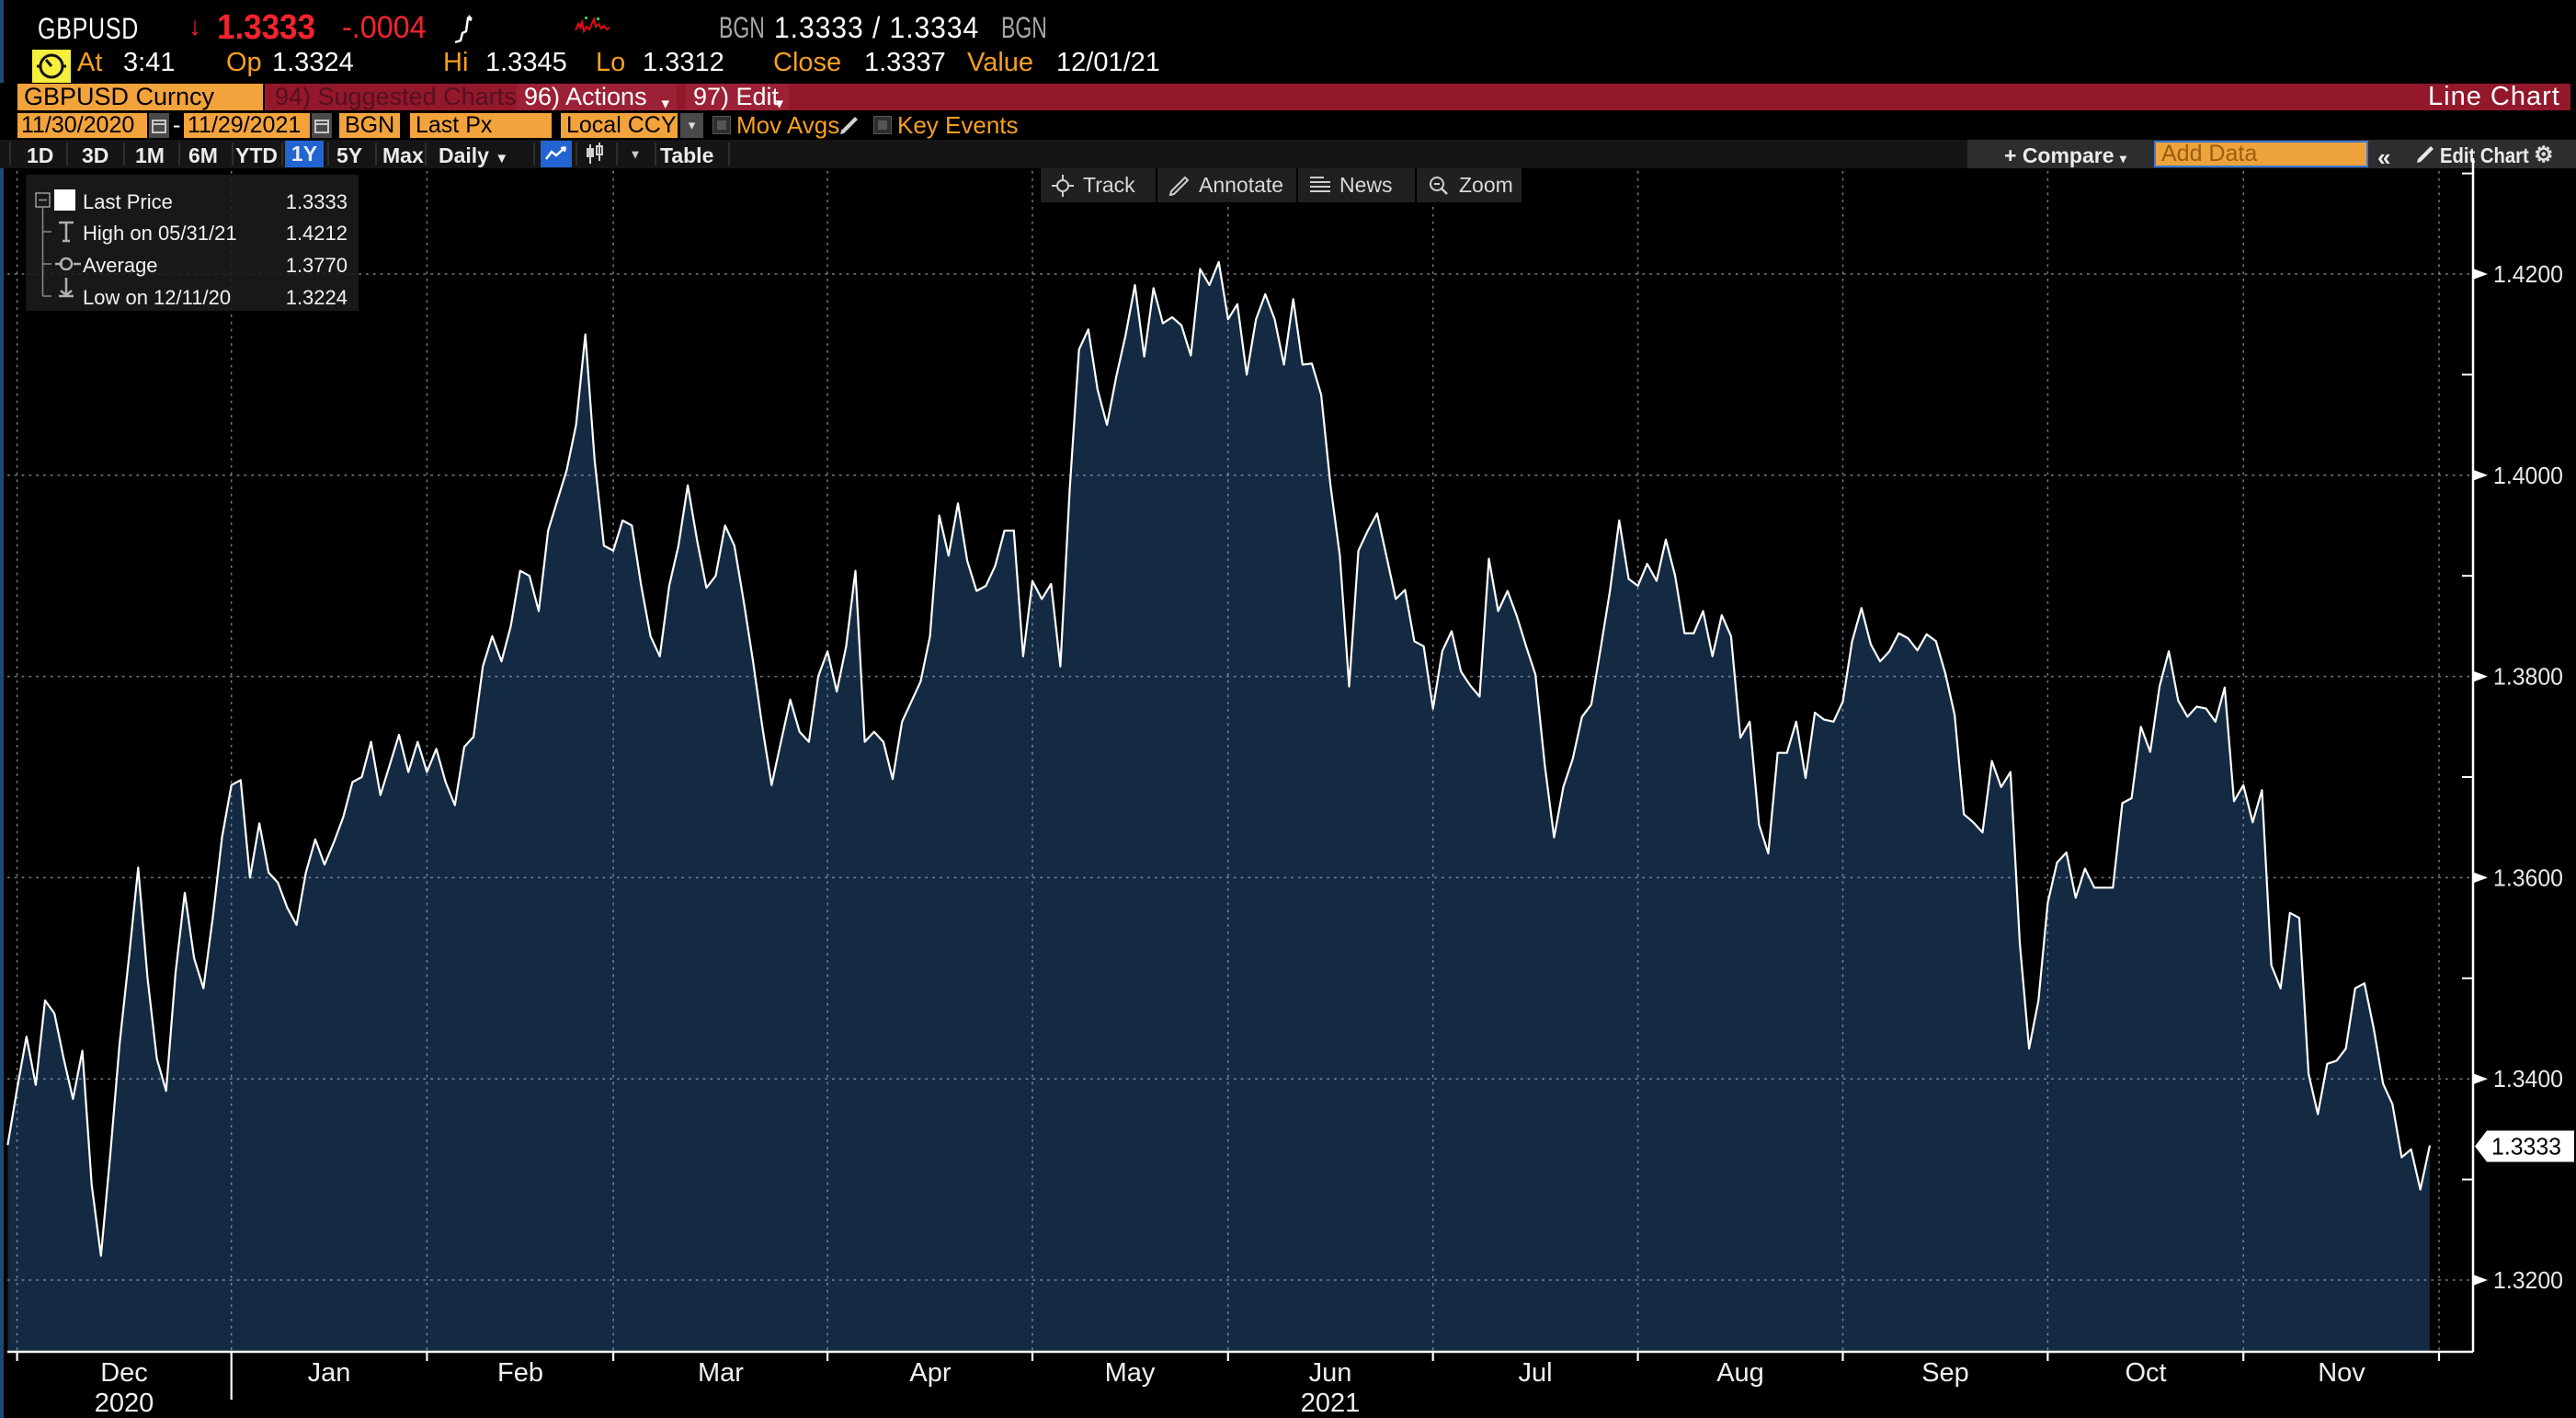 The height and width of the screenshot is (1418, 2576). What do you see at coordinates (1945, 1373) in the screenshot?
I see `svg-text: Sep` at bounding box center [1945, 1373].